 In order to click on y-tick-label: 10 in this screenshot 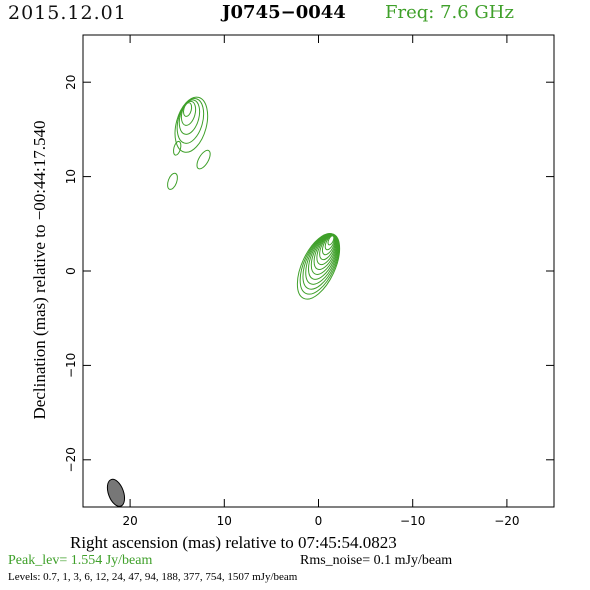, I will do `click(71, 176)`.